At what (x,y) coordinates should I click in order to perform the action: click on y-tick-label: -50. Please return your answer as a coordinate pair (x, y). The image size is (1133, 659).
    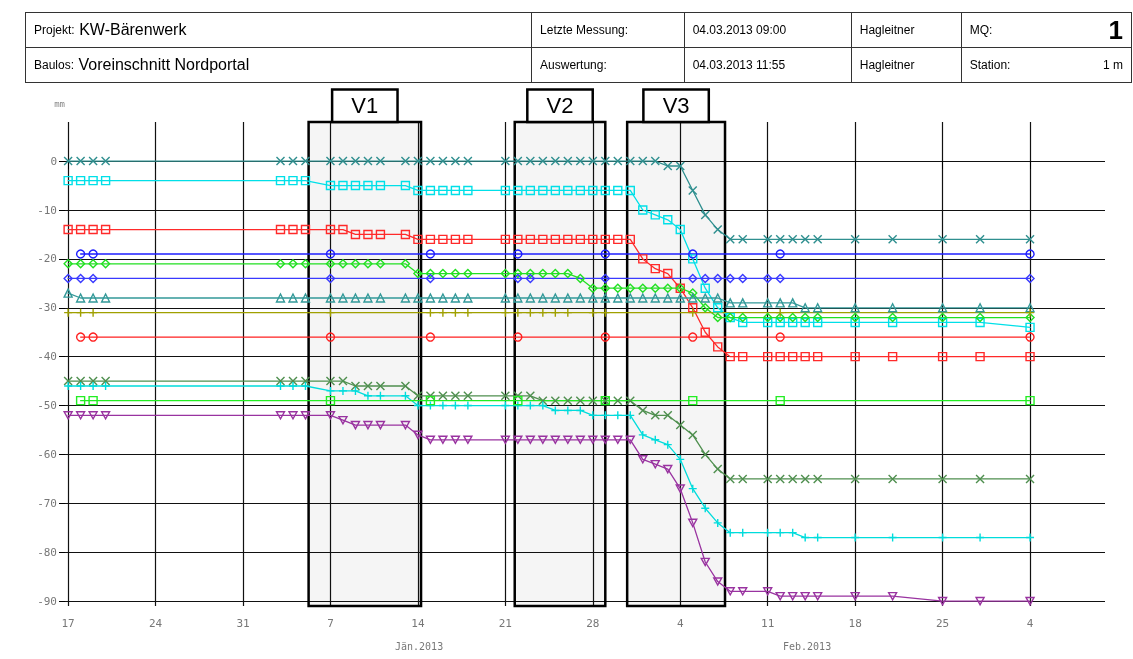
    Looking at the image, I should click on (47, 406).